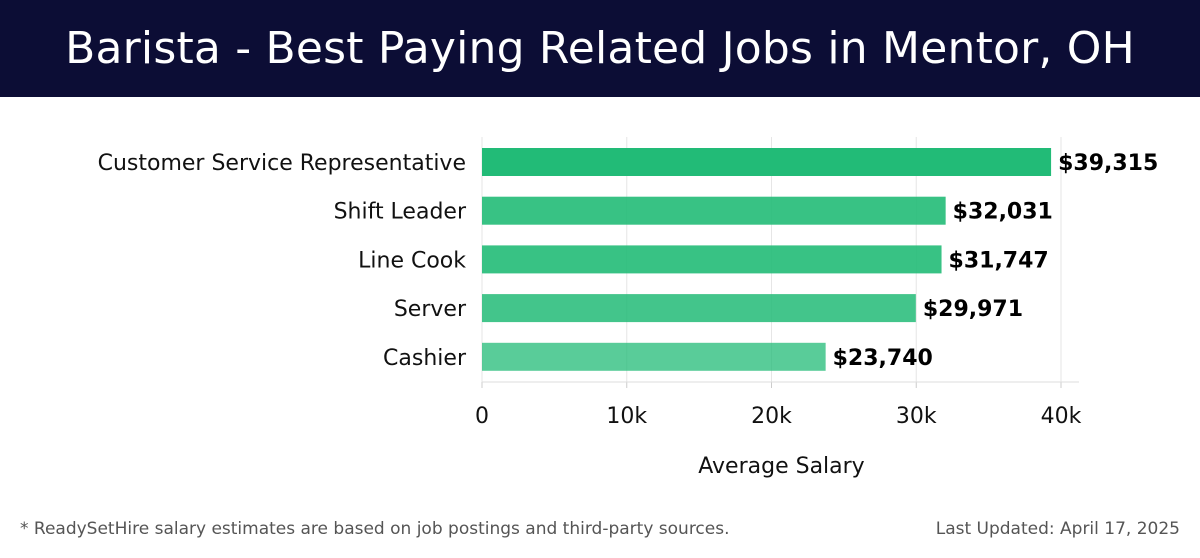 This screenshot has width=1200, height=558. I want to click on value-label: $32,031, so click(1003, 212).